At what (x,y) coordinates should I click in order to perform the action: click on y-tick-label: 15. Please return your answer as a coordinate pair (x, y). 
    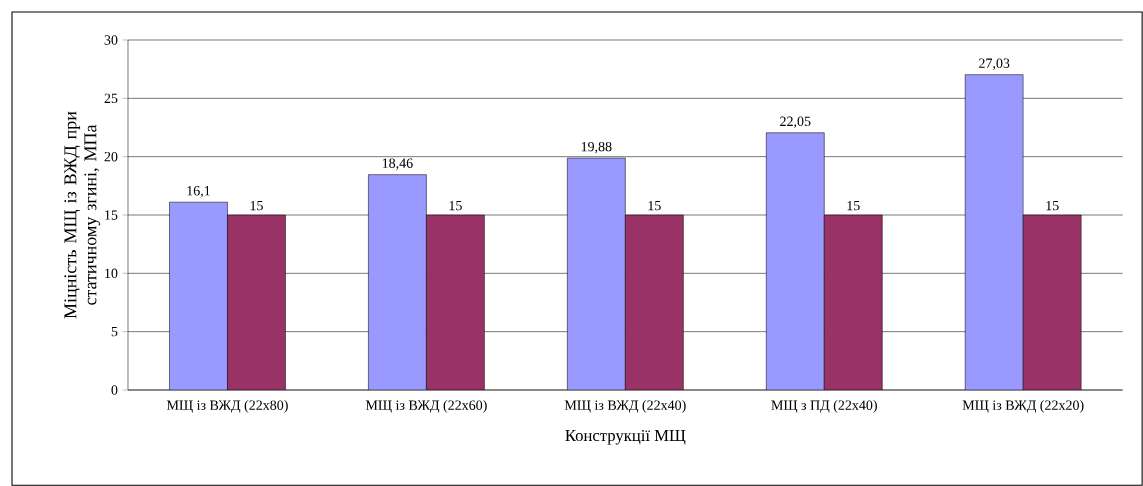
    Looking at the image, I should click on (111, 215).